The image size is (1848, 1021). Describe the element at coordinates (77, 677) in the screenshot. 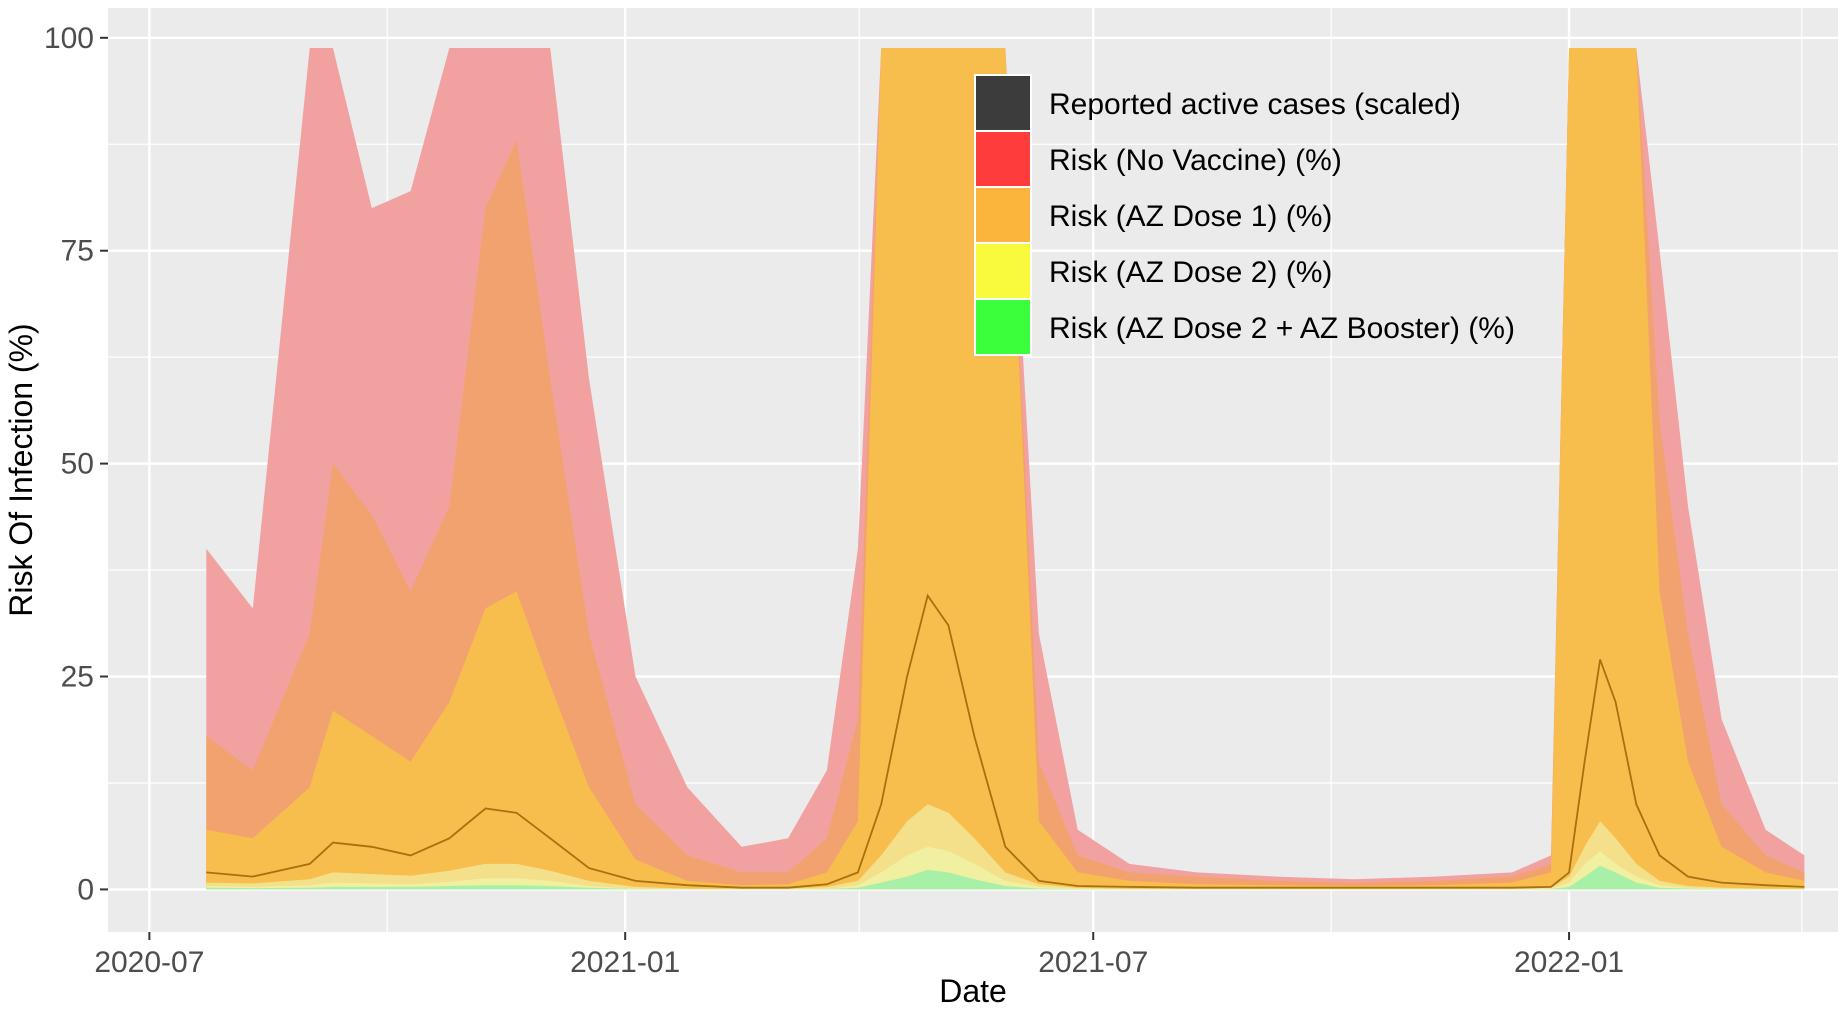

I see `y-tick-label: 25` at that location.